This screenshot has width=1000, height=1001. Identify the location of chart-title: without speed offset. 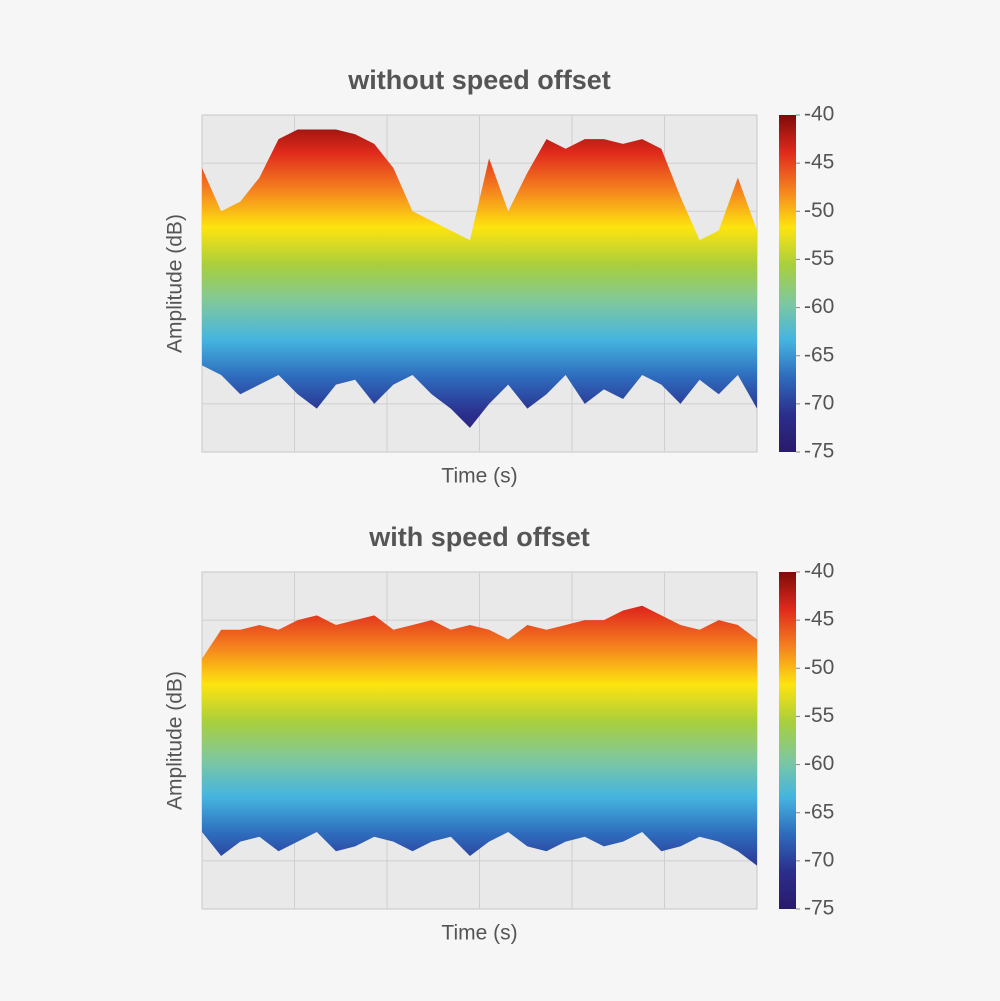
(479, 80).